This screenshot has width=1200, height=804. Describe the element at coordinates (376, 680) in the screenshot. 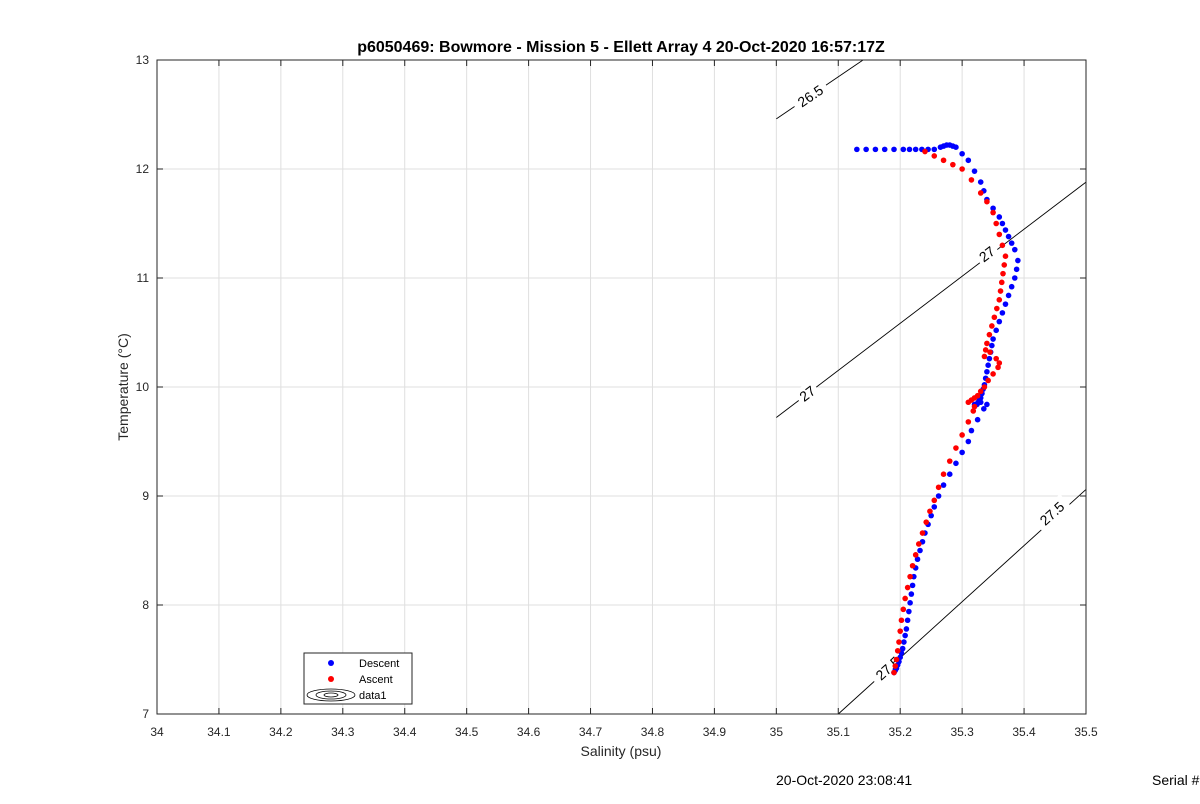

I see `legend-ascent-label: Ascent` at that location.